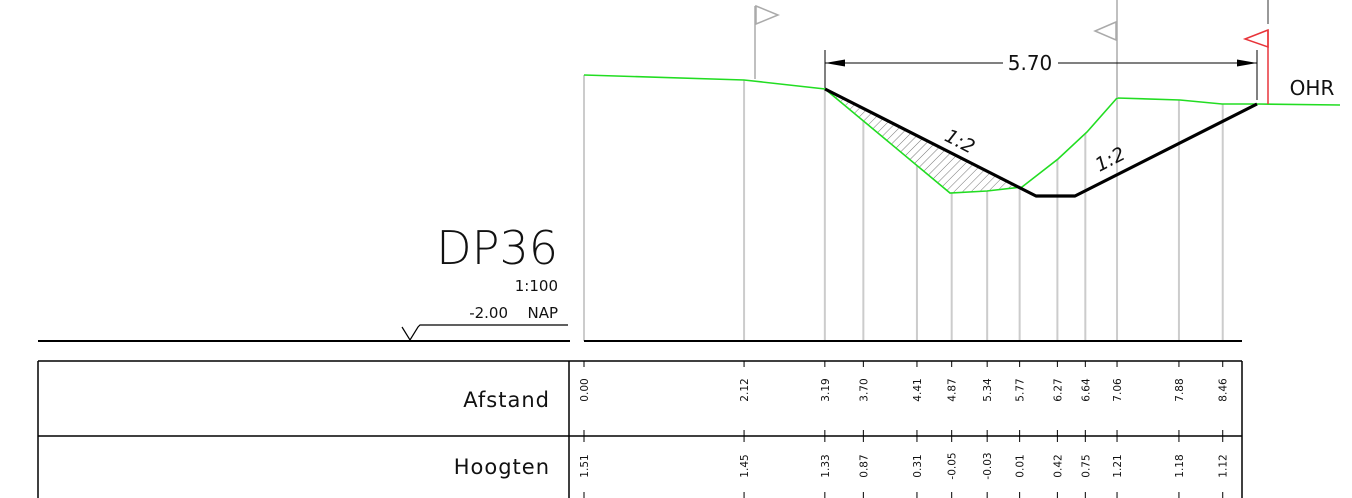 Image resolution: width=1352 pixels, height=498 pixels. I want to click on row-label-afstand: Afstand, so click(506, 400).